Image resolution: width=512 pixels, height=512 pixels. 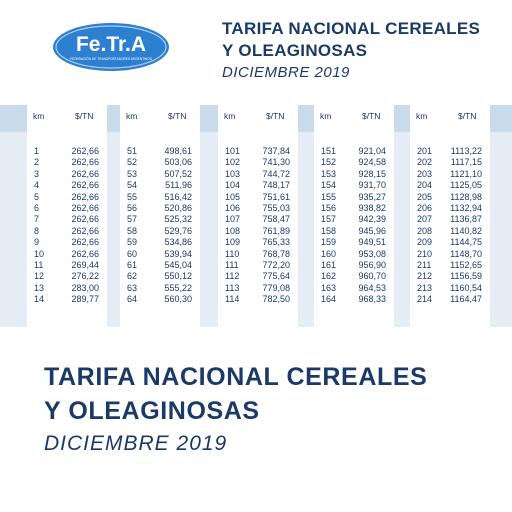 I want to click on km-cell: 53, so click(x=132, y=173).